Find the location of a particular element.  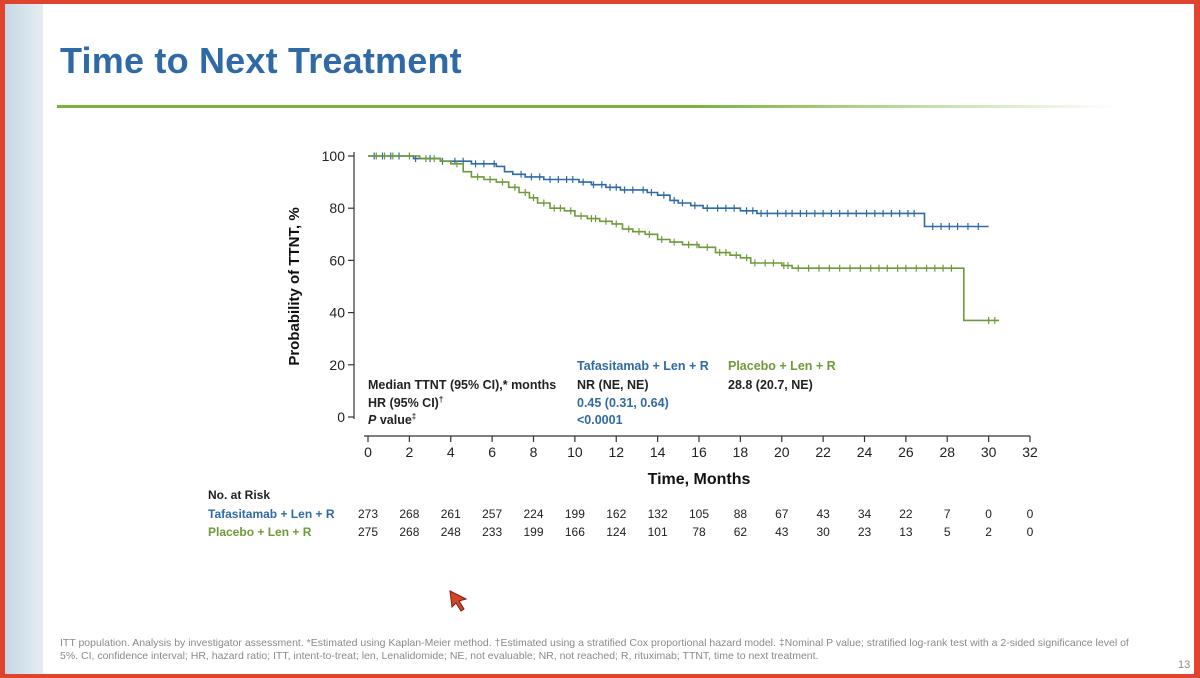

risk-value-tafasitamab: 22 is located at coordinates (906, 514).